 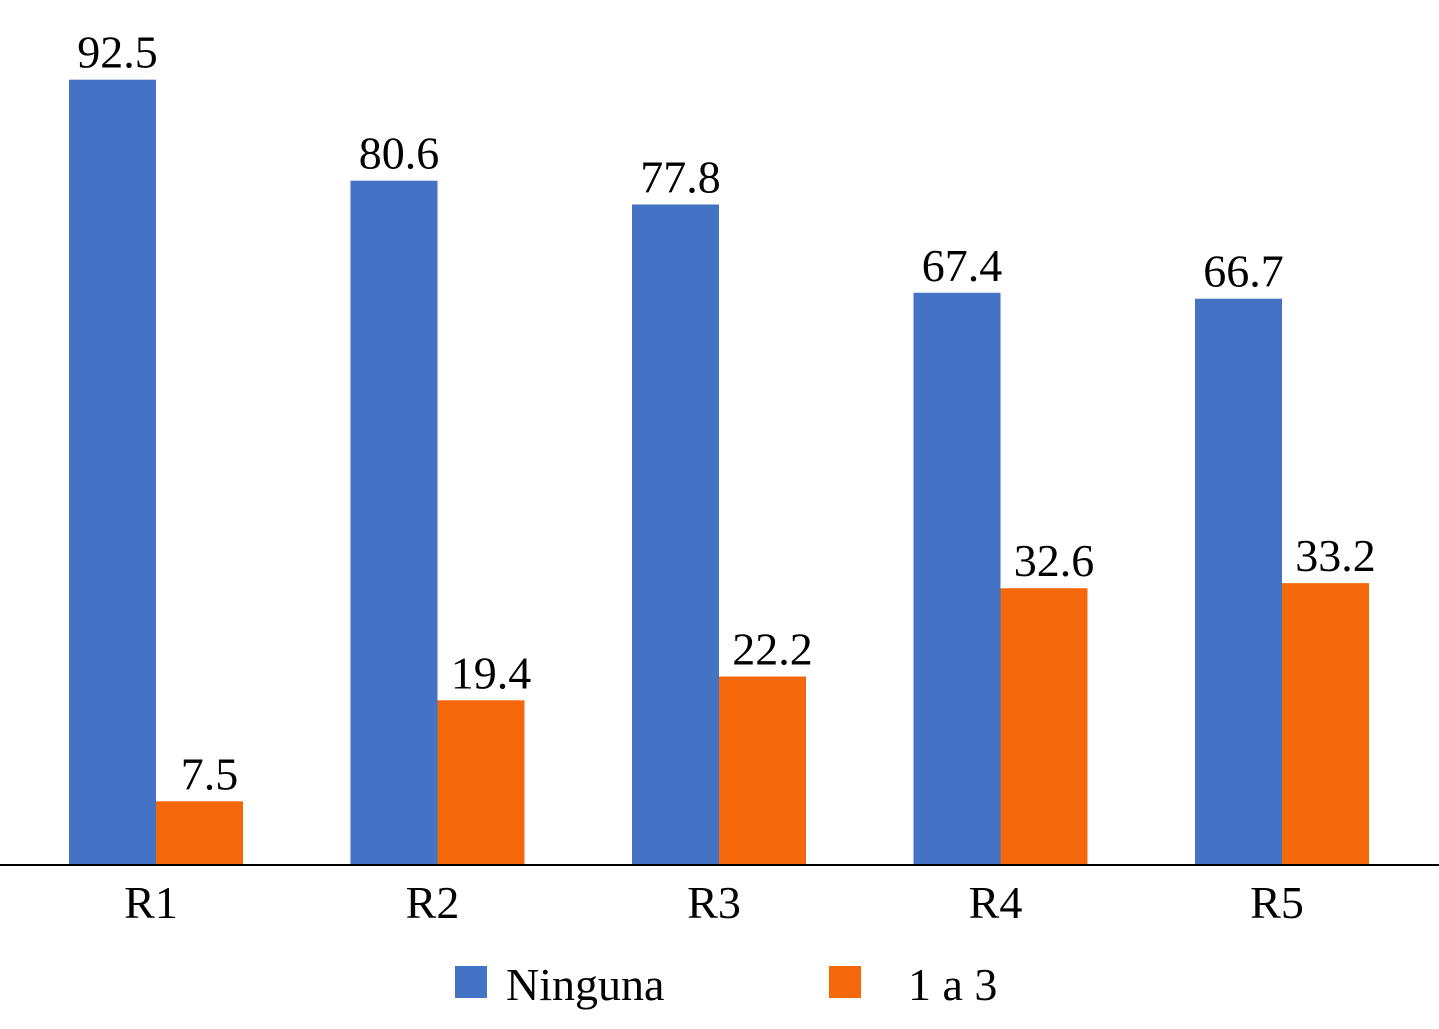 I want to click on x-tick-label: R4, so click(x=996, y=902).